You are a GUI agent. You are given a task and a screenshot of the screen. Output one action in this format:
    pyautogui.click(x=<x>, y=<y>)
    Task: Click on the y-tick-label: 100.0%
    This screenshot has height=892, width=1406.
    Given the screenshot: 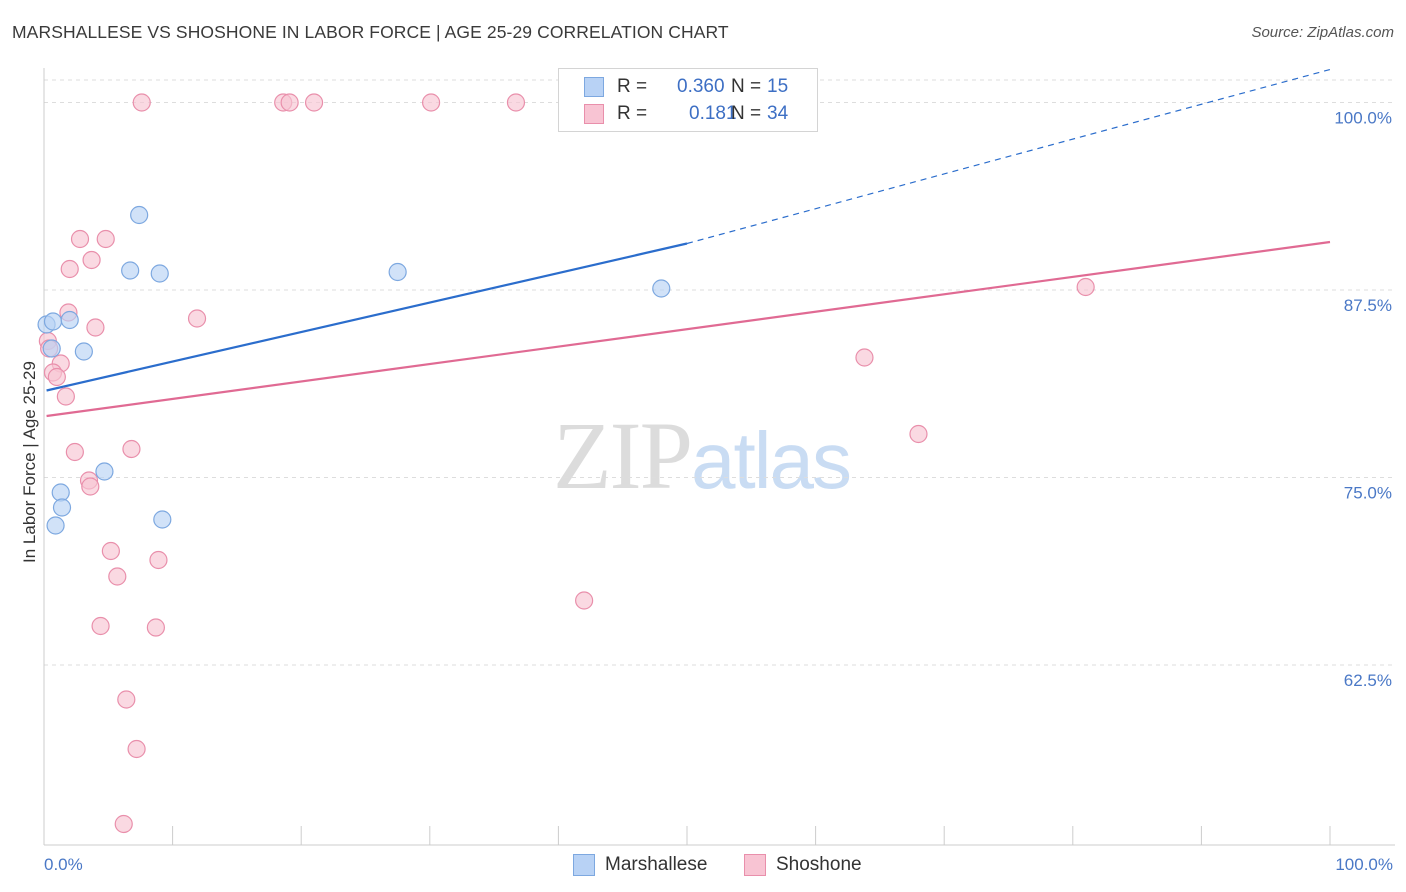 What is the action you would take?
    pyautogui.click(x=1363, y=118)
    